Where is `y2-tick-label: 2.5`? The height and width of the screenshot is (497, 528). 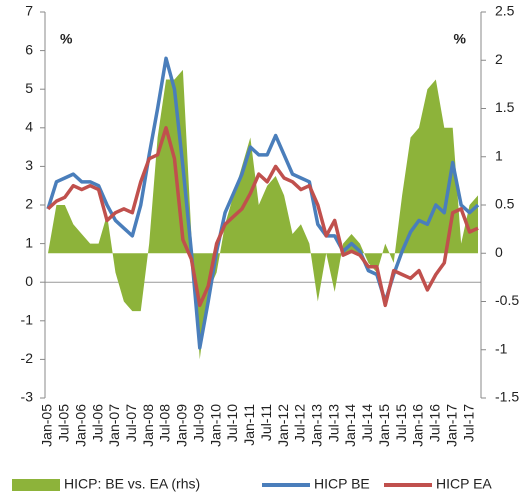
y2-tick-label: 2.5 is located at coordinates (505, 11).